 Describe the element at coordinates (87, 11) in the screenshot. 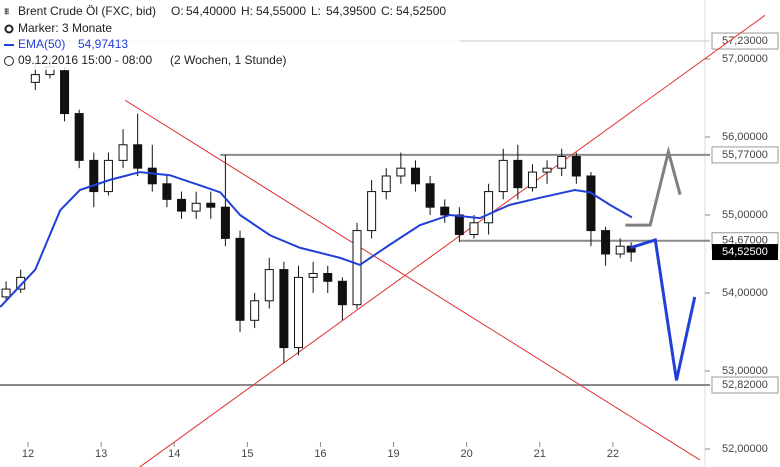

I see `symbol: Brent Crude Öl (FXC, bid)` at that location.